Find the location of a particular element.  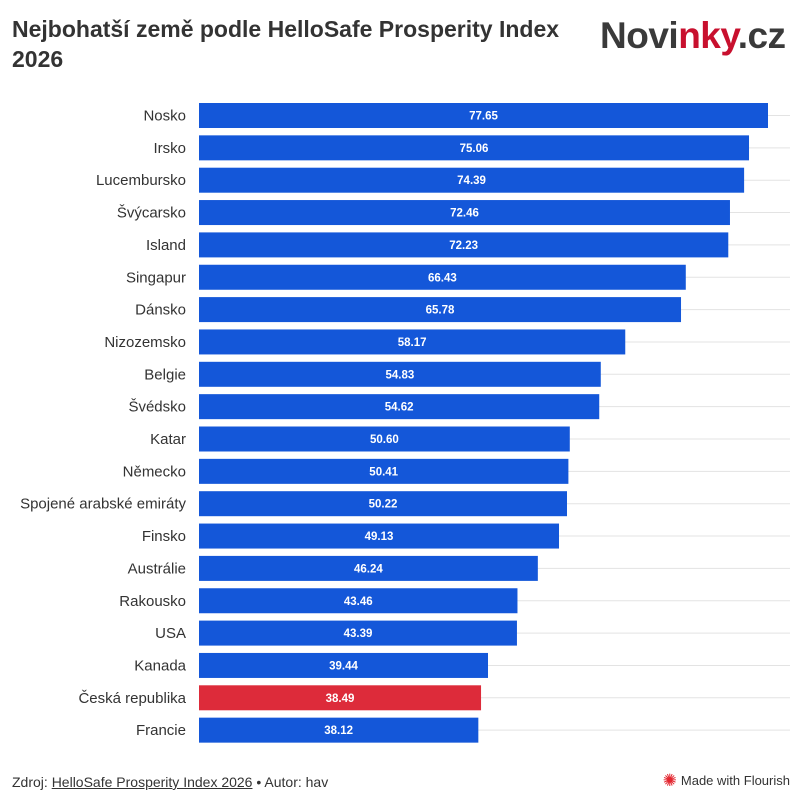

value-label: 49.13 is located at coordinates (379, 537).